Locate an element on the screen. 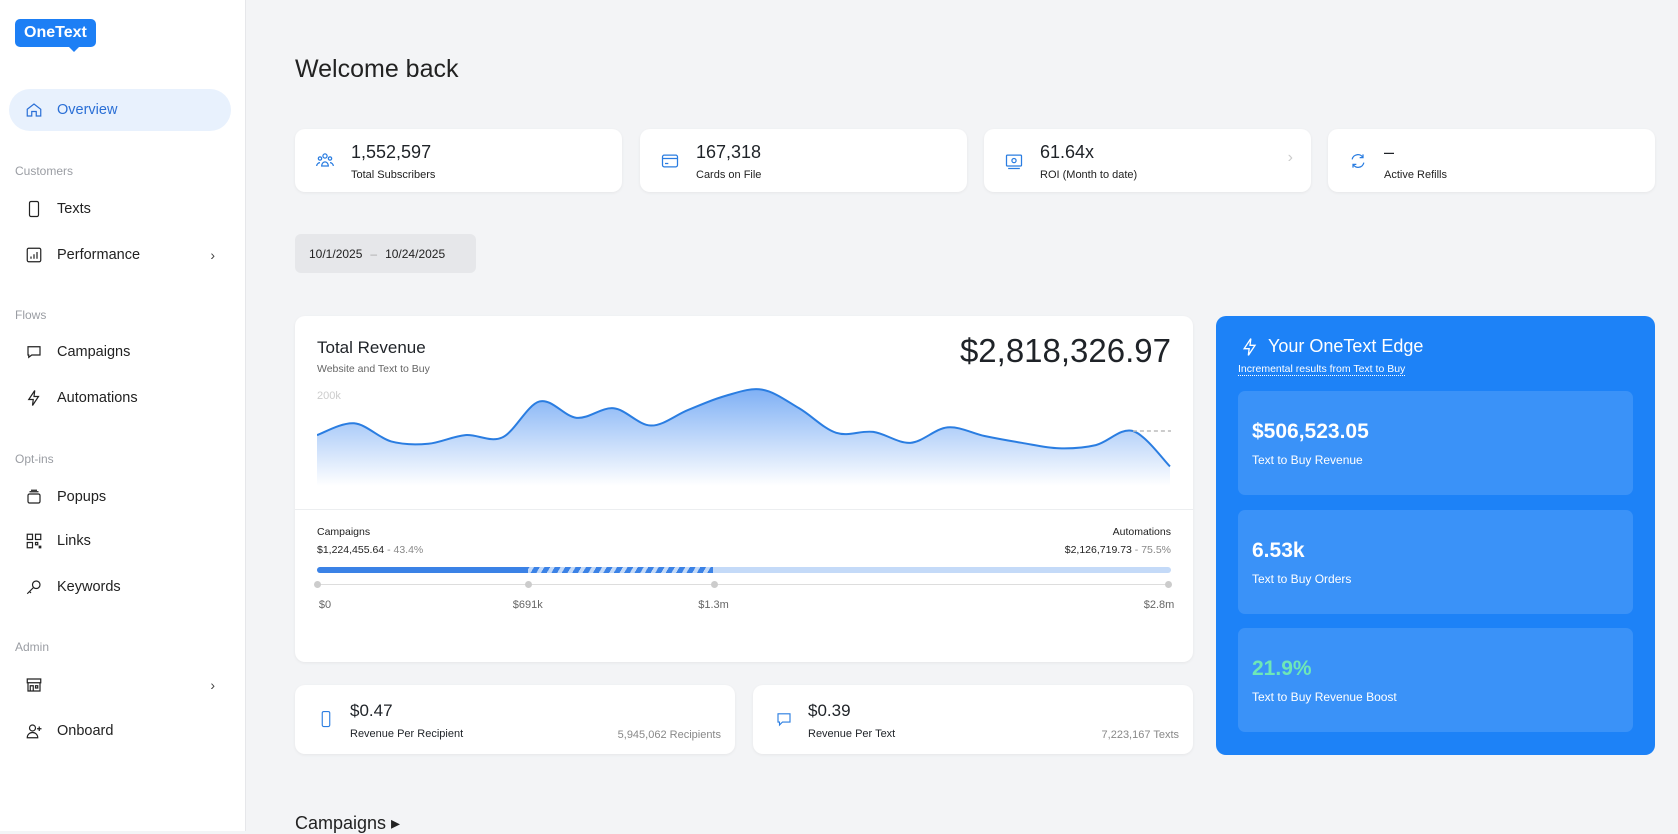 The width and height of the screenshot is (1678, 834). bar-segment-solid is located at coordinates (422, 570).